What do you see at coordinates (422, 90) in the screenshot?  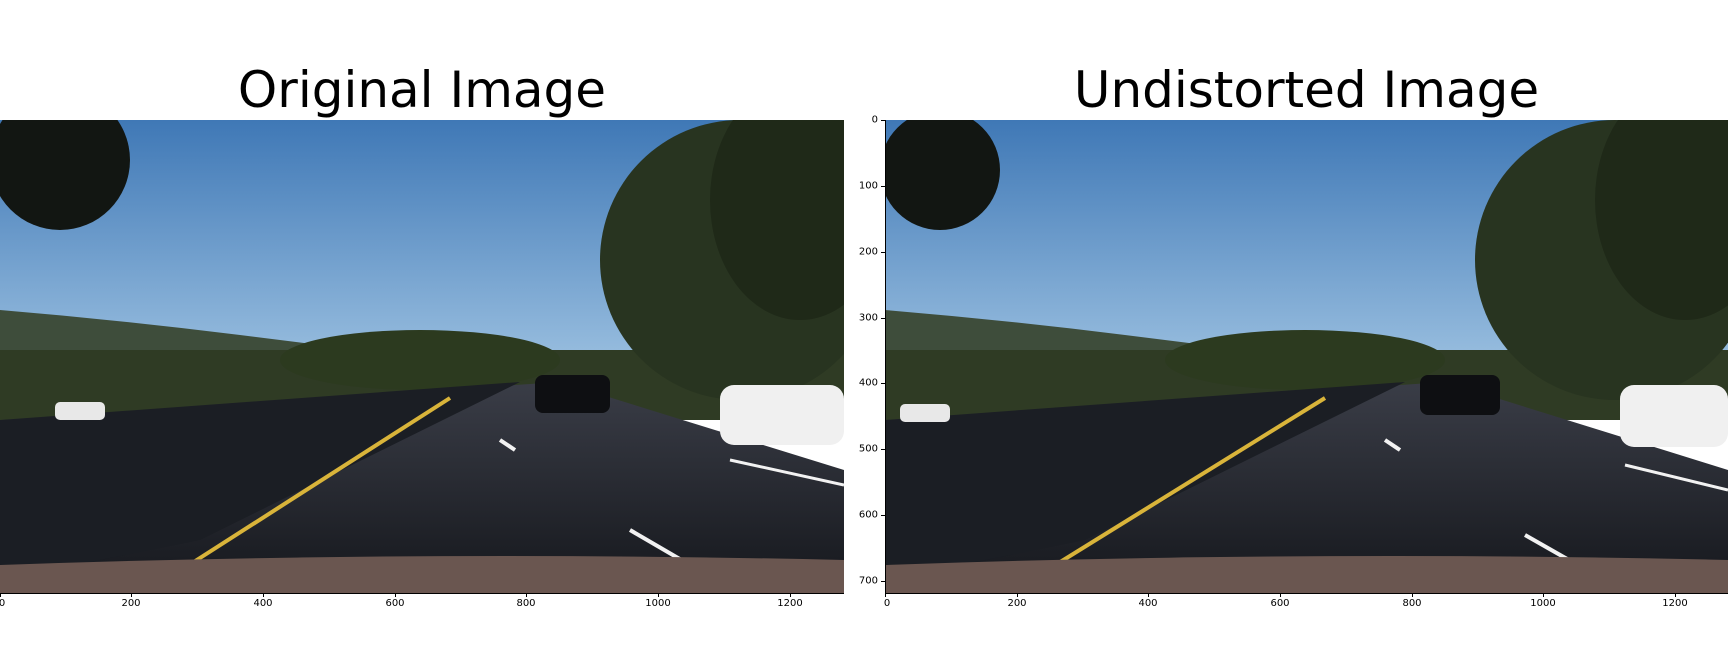 I see `panel-title-original: Original Image` at bounding box center [422, 90].